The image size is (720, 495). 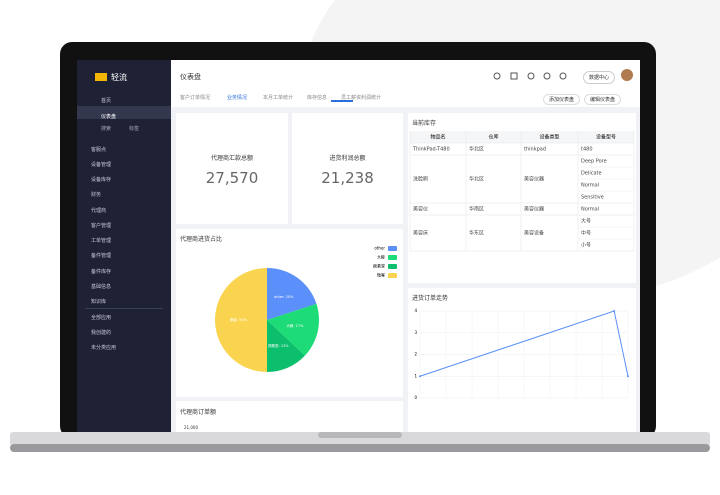 I want to click on slice-label: other: 20%, so click(x=284, y=297).